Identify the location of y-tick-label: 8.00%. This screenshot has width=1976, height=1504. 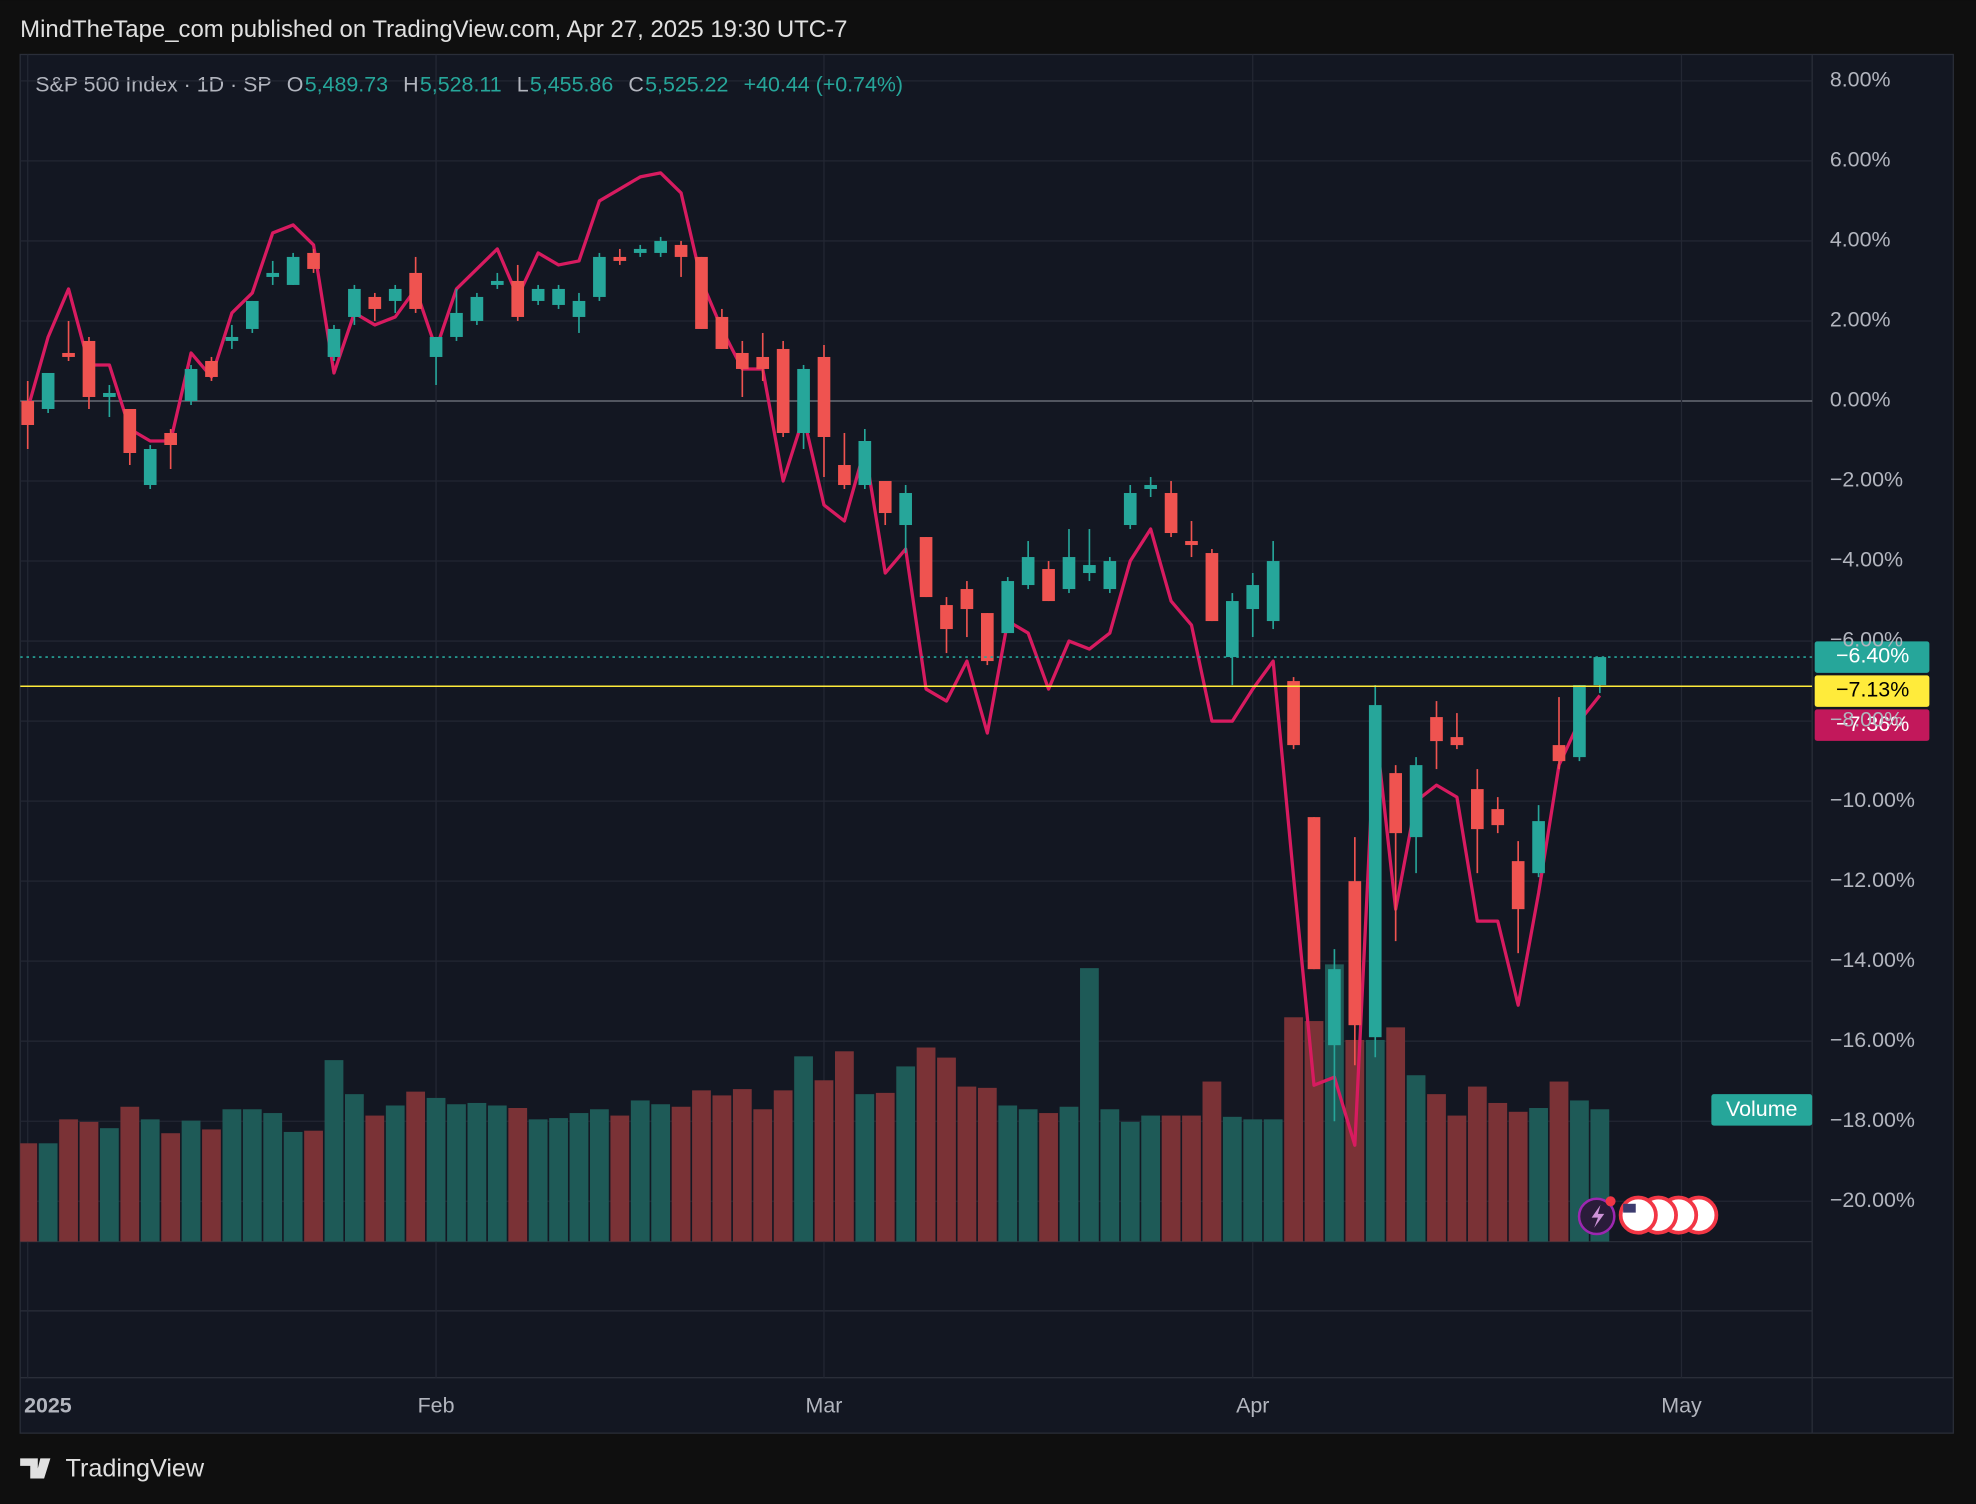
(1860, 80).